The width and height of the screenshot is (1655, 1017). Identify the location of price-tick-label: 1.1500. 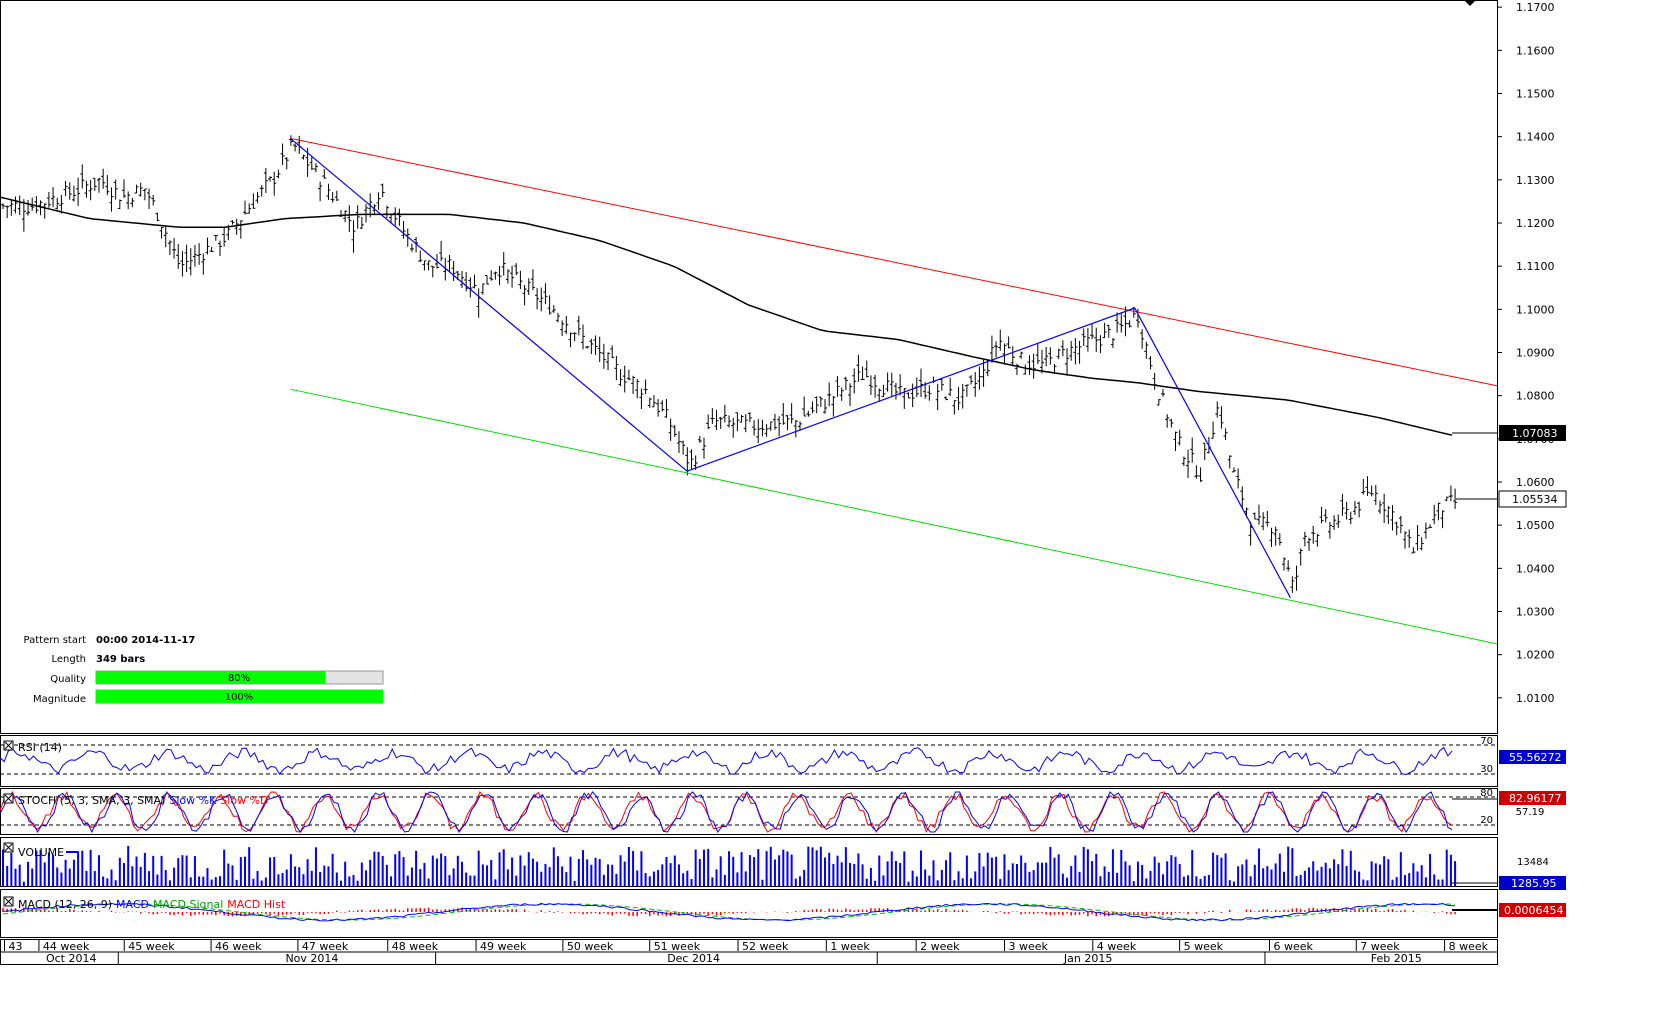
(1535, 93).